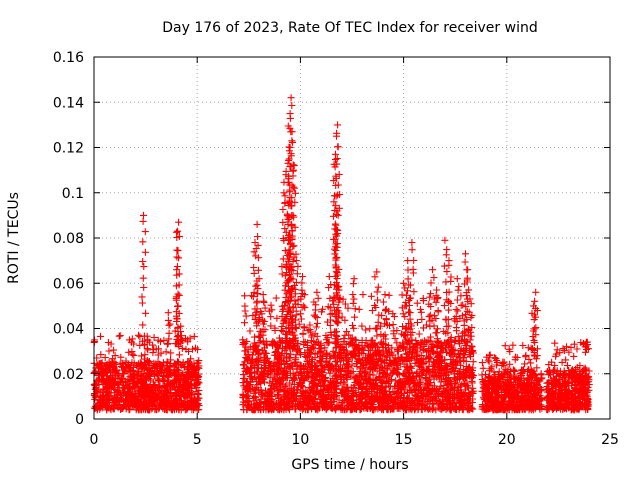  Describe the element at coordinates (73, 194) in the screenshot. I see `y-tick-label: 0.1` at that location.